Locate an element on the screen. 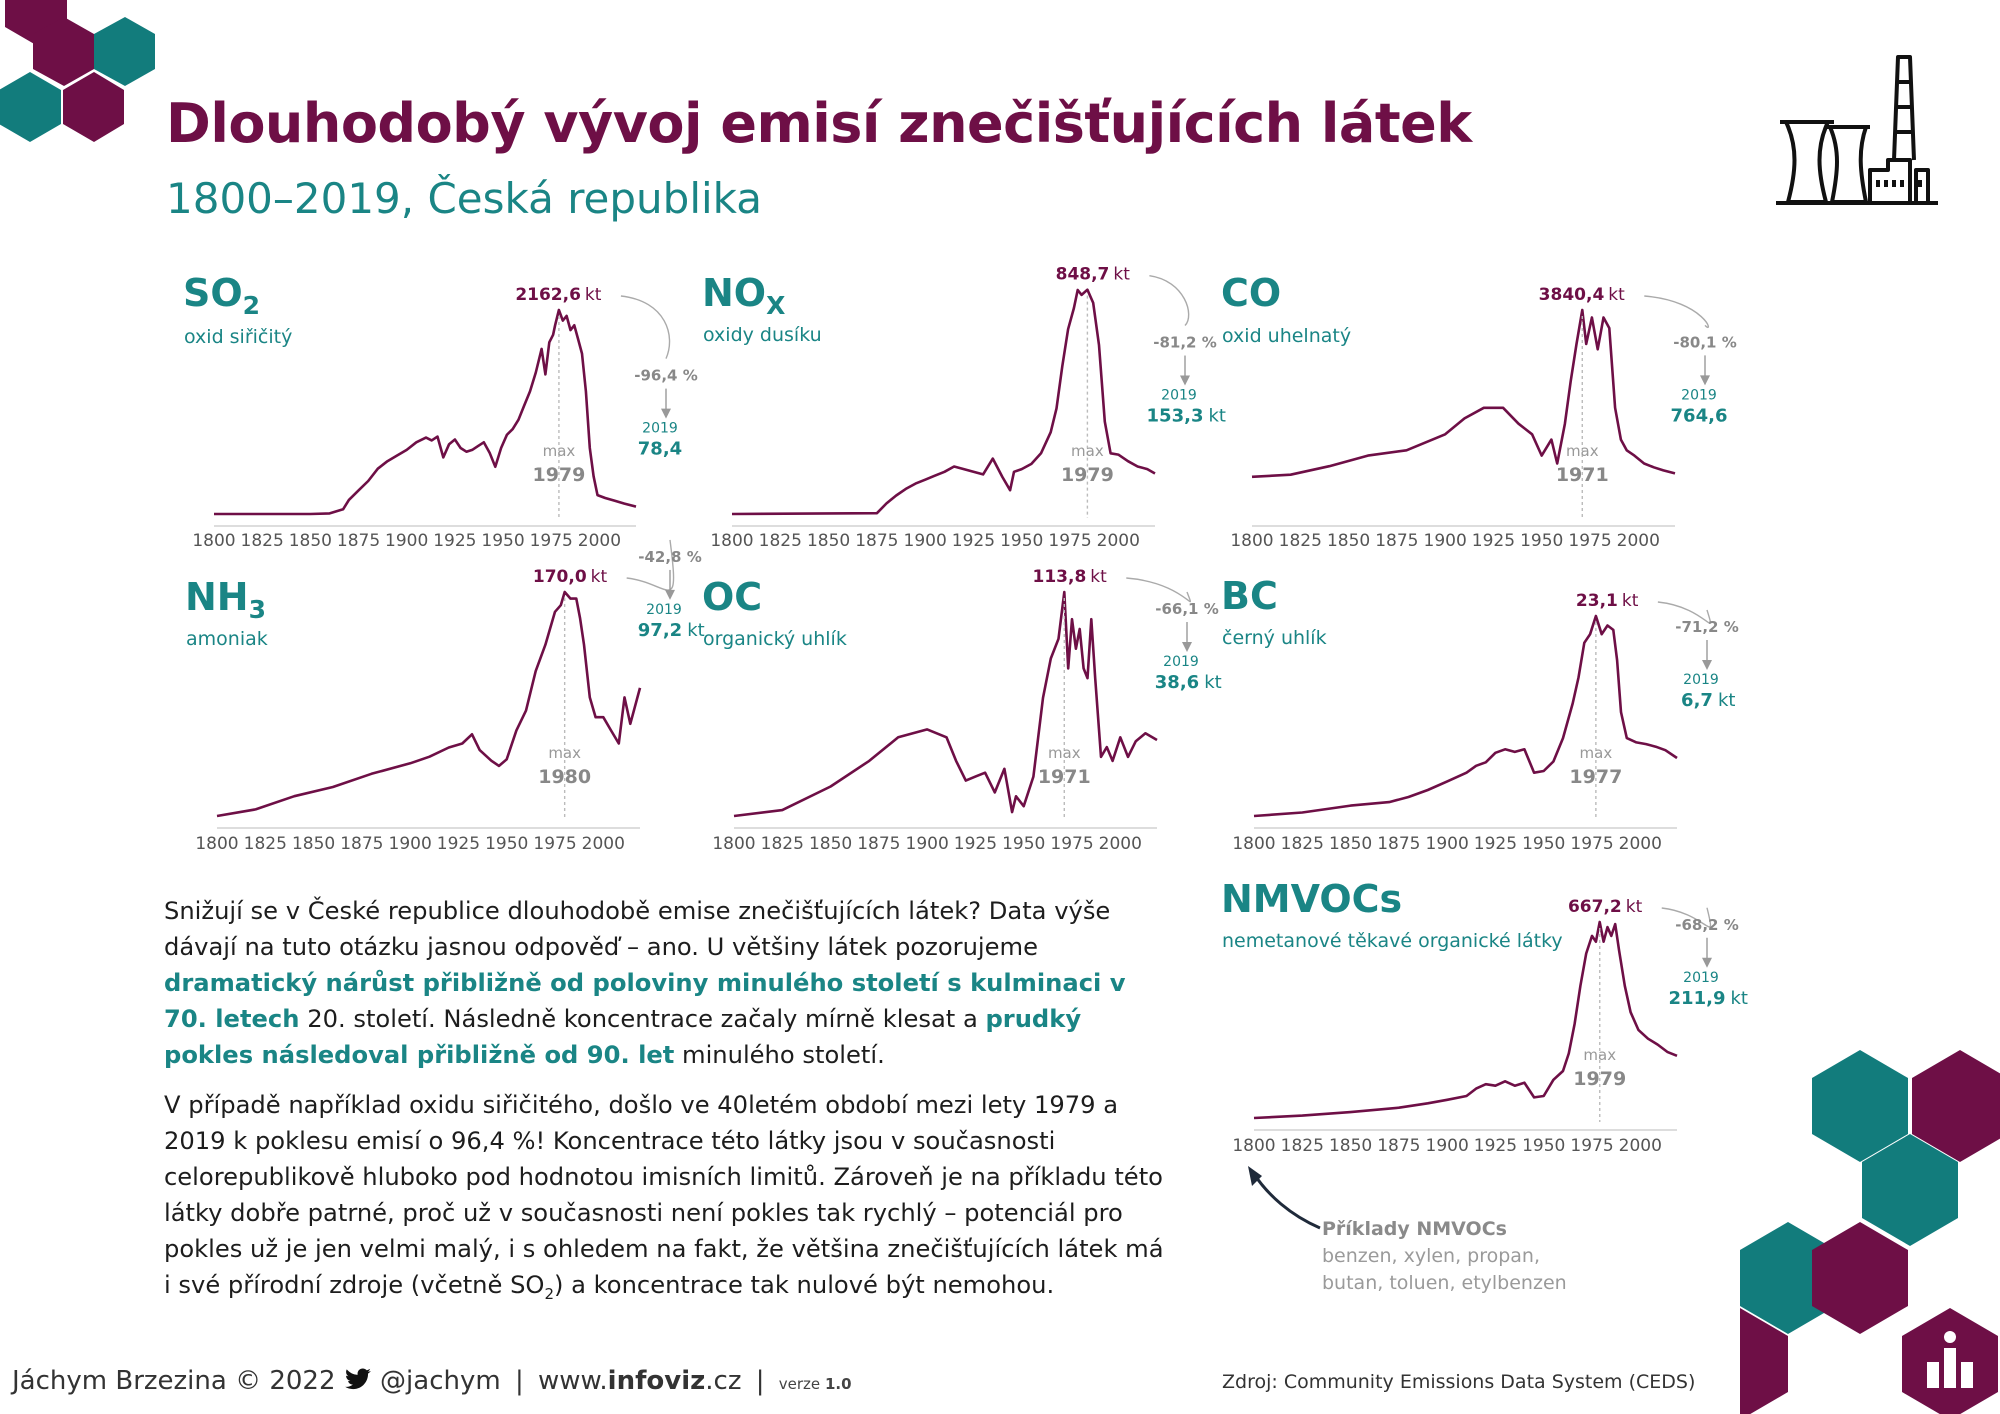 The width and height of the screenshot is (2000, 1414). chart-subtitle: oxid uhelnatý is located at coordinates (1286, 336).